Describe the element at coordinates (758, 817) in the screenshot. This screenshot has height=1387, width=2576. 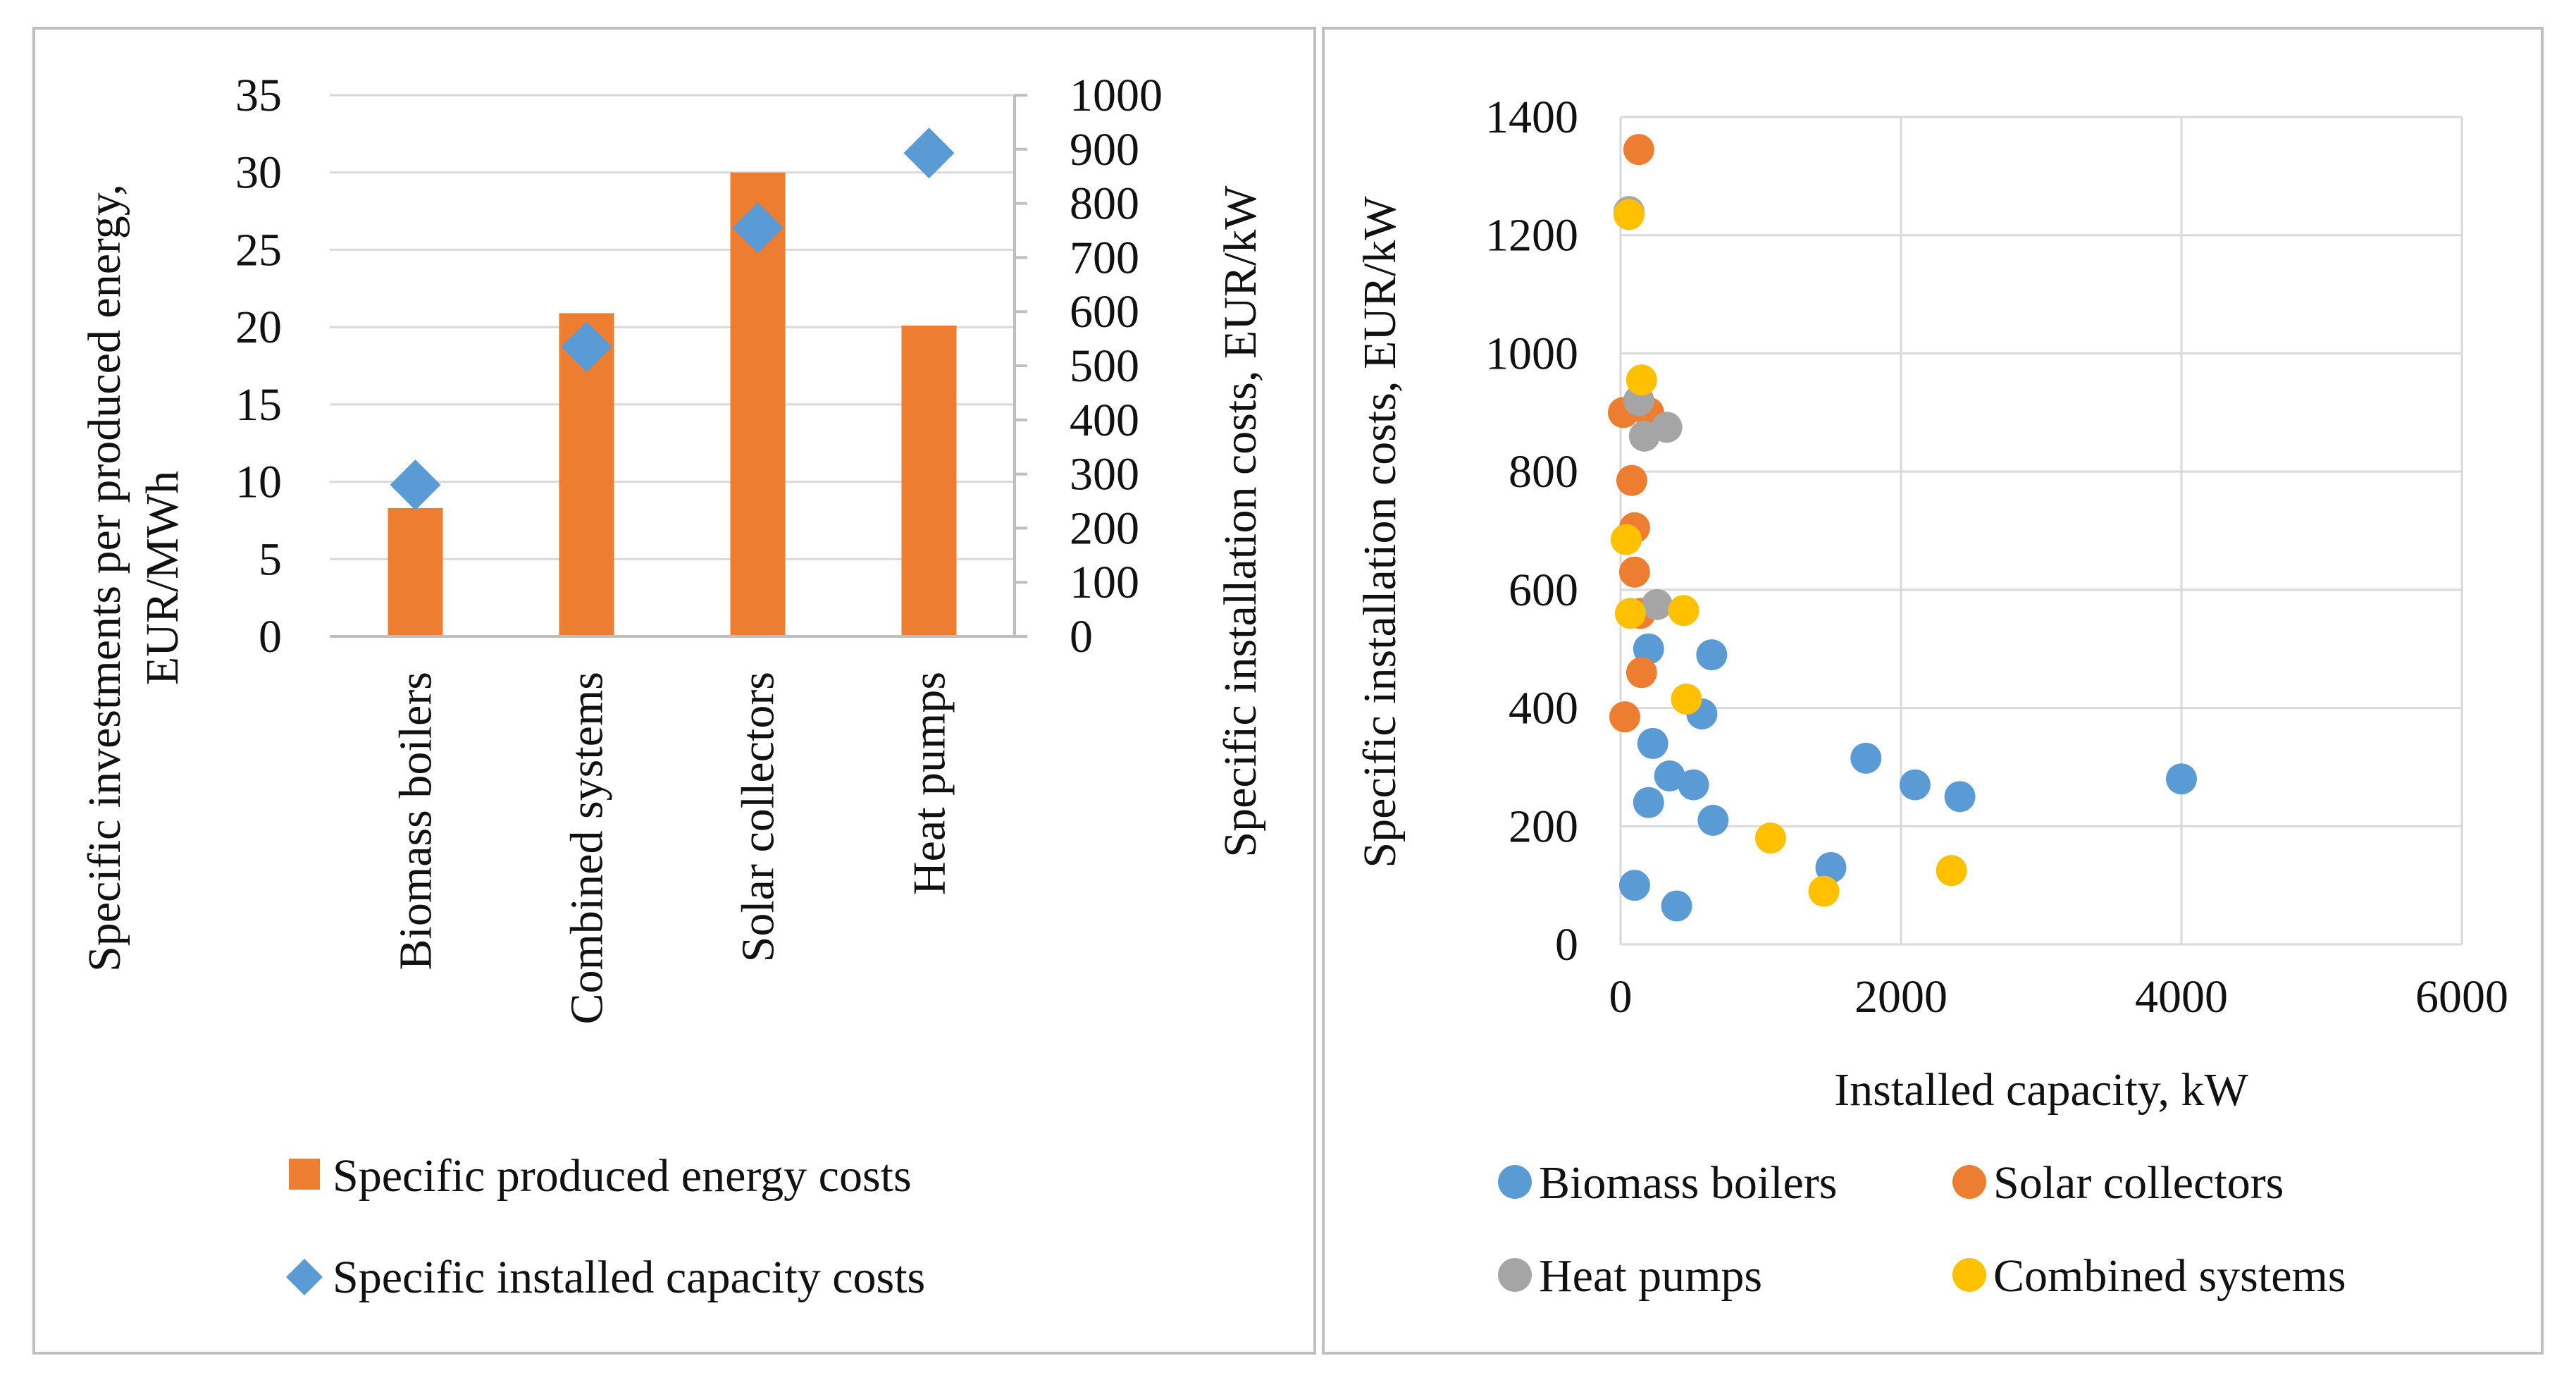
I see `x-category-label: Solar collectors` at that location.